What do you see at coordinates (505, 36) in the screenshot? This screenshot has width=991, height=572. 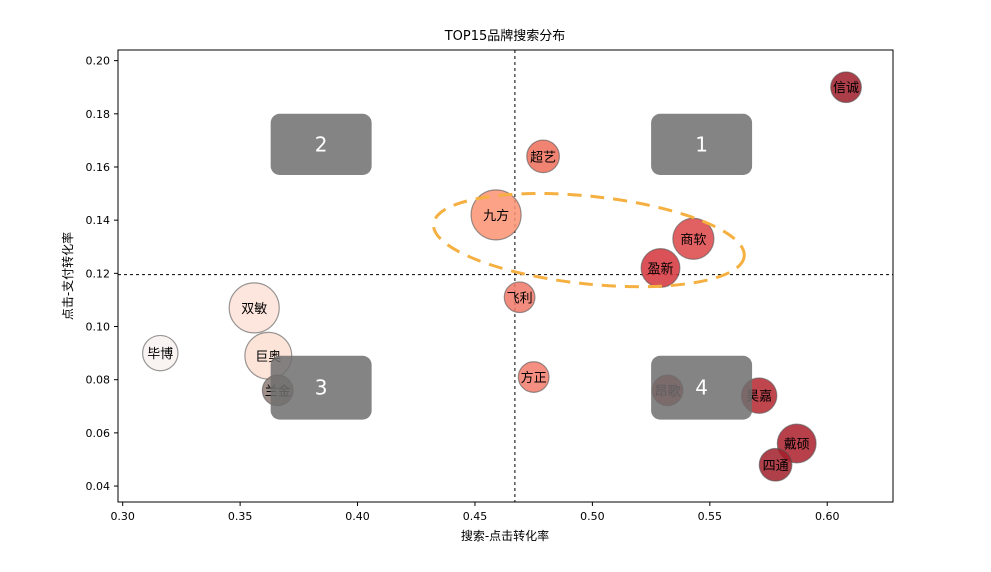 I see `chart-title: TOP15品牌搜索分布` at bounding box center [505, 36].